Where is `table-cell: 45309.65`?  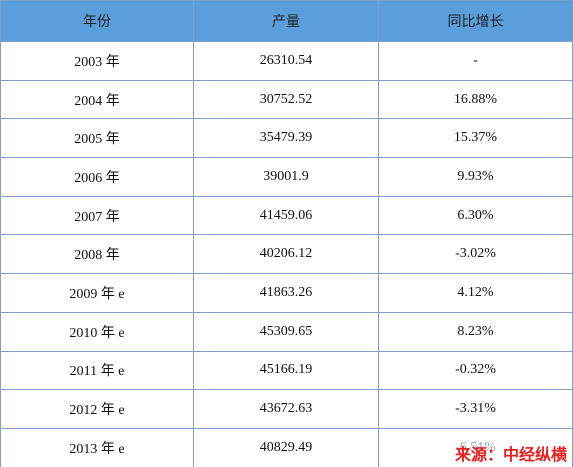
table-cell: 45309.65 is located at coordinates (286, 331).